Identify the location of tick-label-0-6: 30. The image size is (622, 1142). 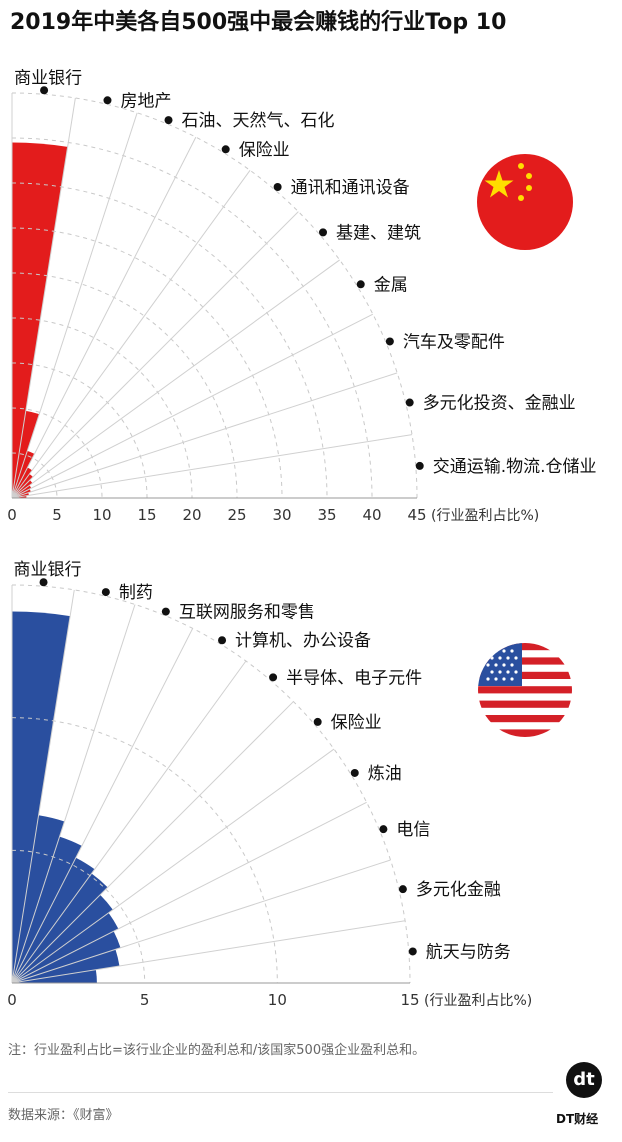
(281, 515).